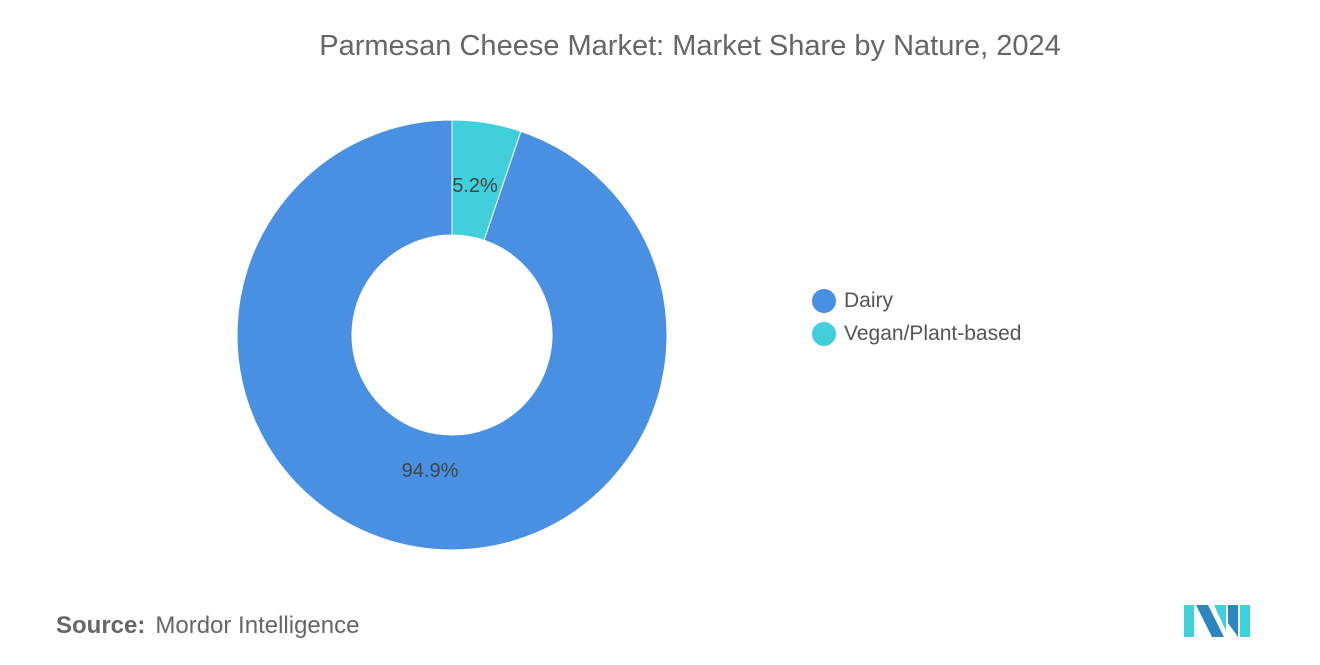 Image resolution: width=1320 pixels, height=665 pixels. I want to click on legend-item-dairy: Dairy, so click(916, 300).